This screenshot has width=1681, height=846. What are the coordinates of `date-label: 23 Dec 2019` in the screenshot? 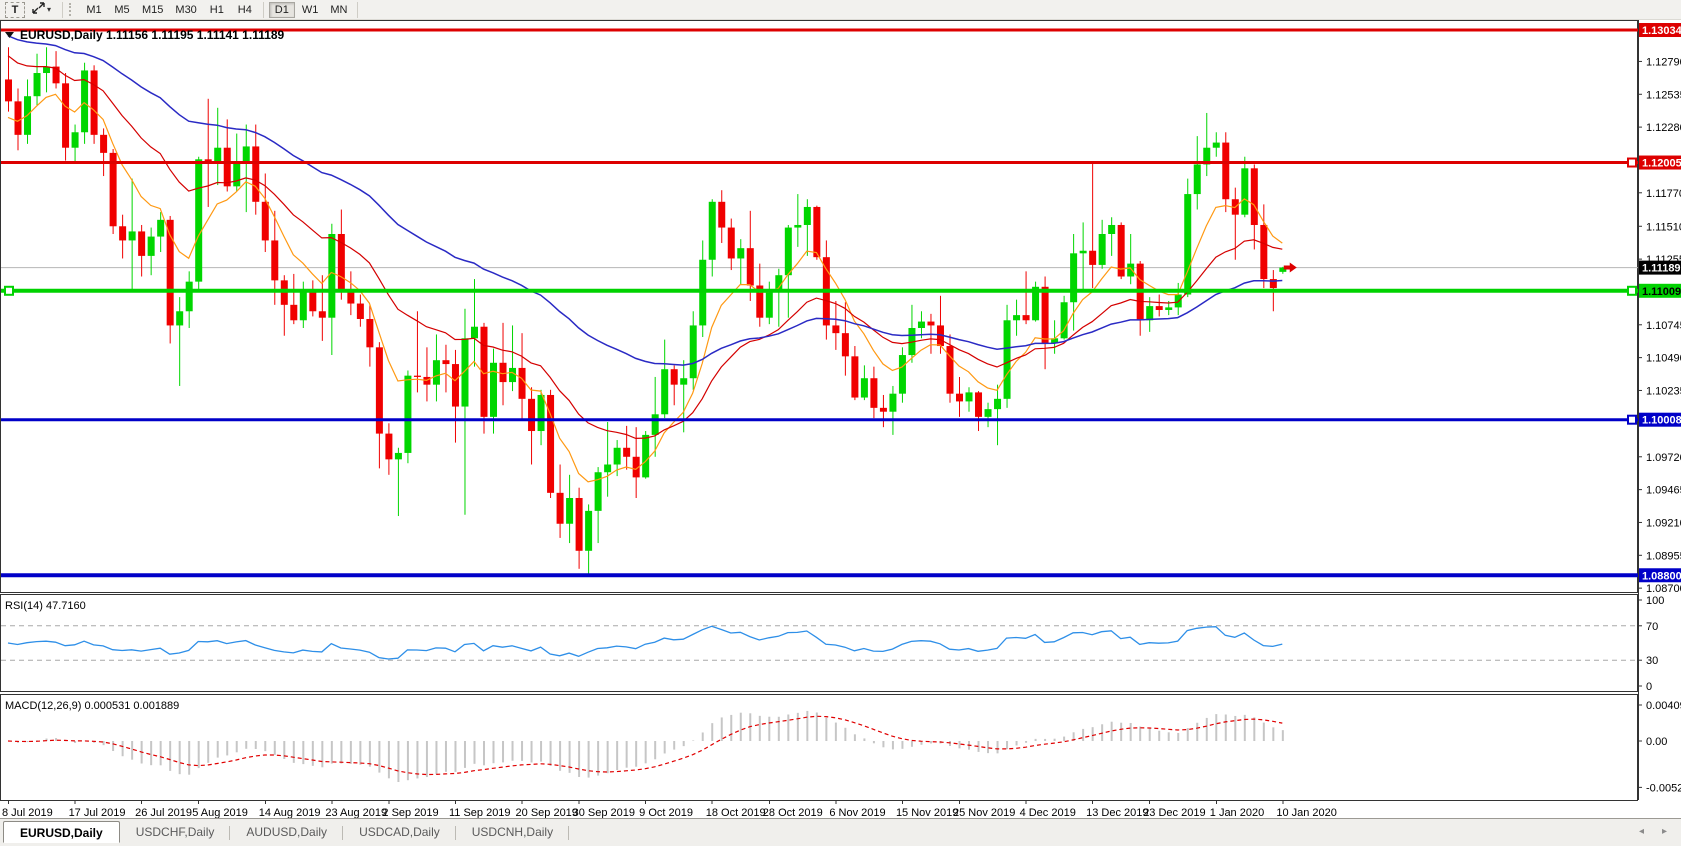 It's located at (1174, 812).